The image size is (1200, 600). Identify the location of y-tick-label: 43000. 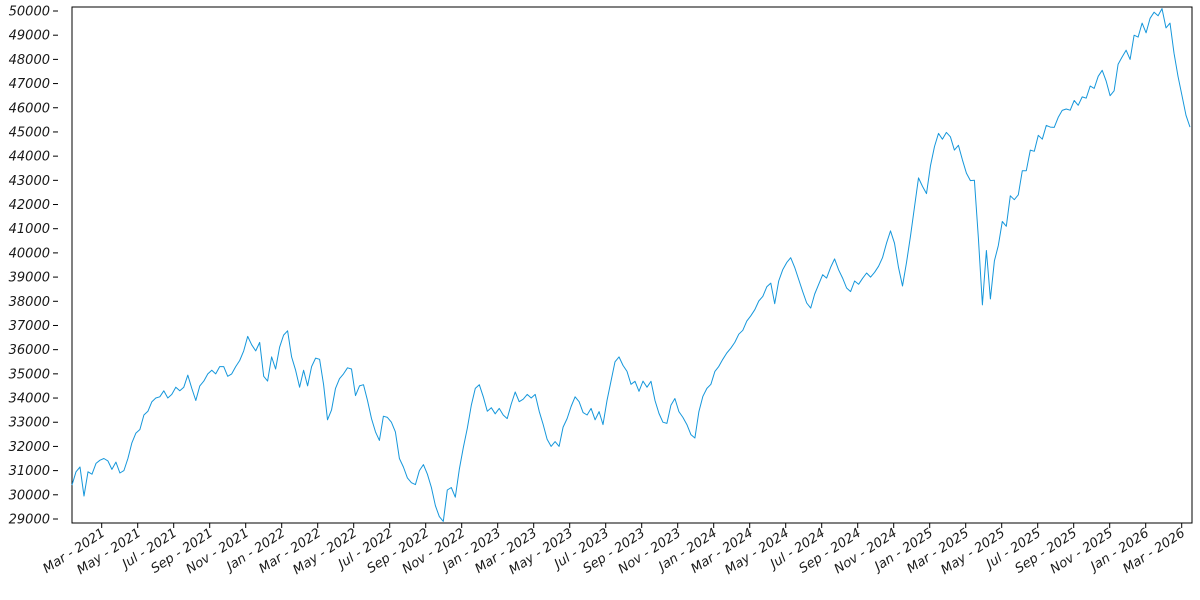
(29, 181).